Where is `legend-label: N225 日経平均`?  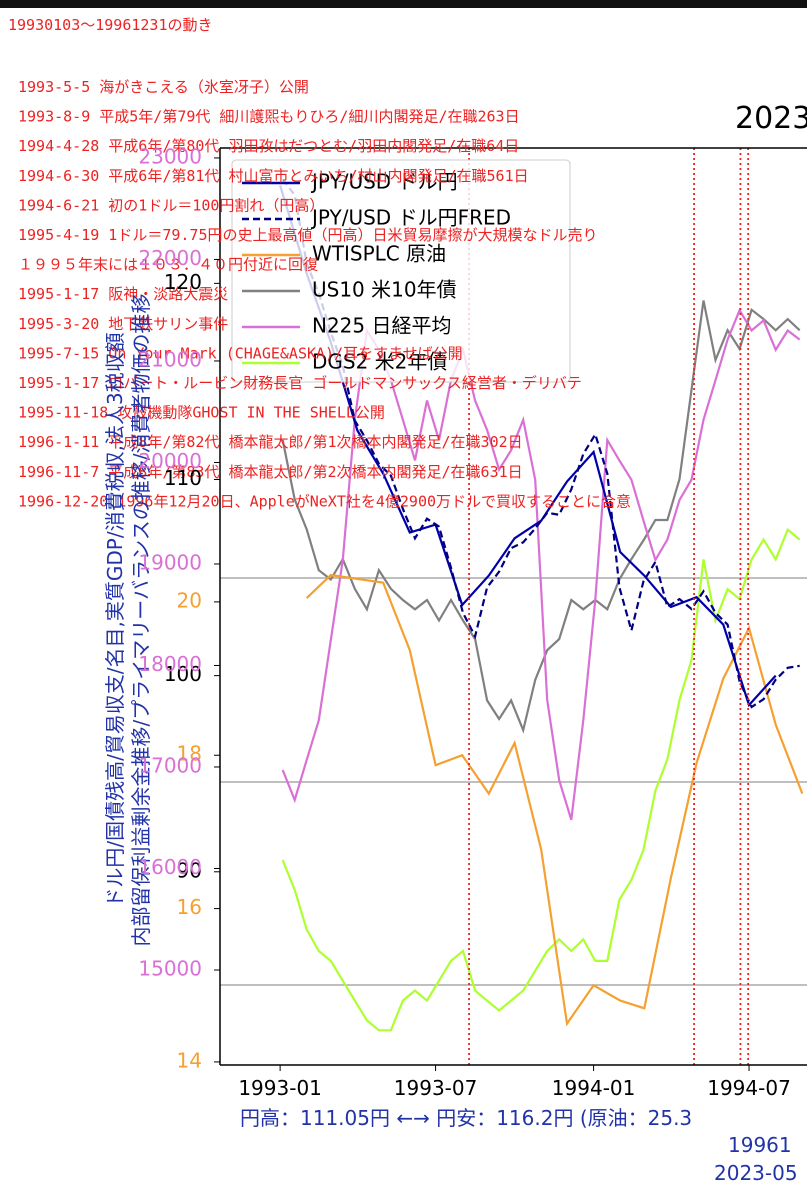
legend-label: N225 日経平均 is located at coordinates (382, 326).